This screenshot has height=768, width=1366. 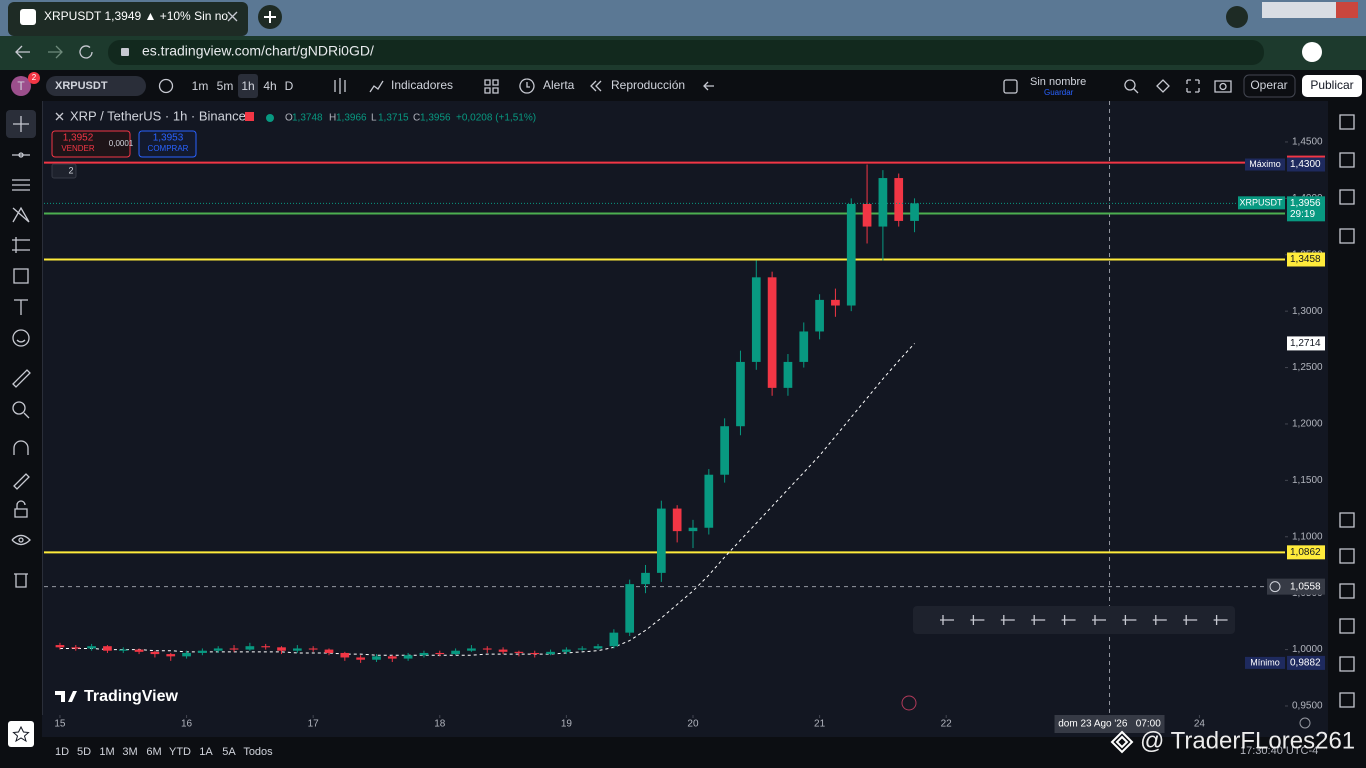 I want to click on range-button: 1M, so click(x=106, y=752).